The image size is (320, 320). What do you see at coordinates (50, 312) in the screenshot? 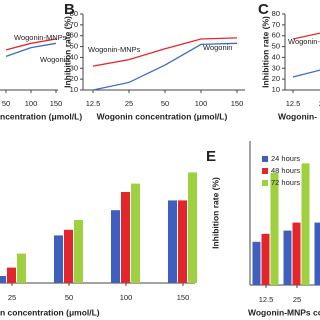
I see `x-axis-title: n concentration (μmol/L)` at bounding box center [50, 312].